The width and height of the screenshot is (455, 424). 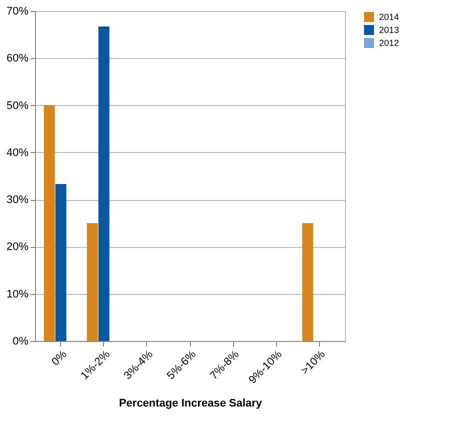 What do you see at coordinates (60, 358) in the screenshot?
I see `x-tick-label: 0%` at bounding box center [60, 358].